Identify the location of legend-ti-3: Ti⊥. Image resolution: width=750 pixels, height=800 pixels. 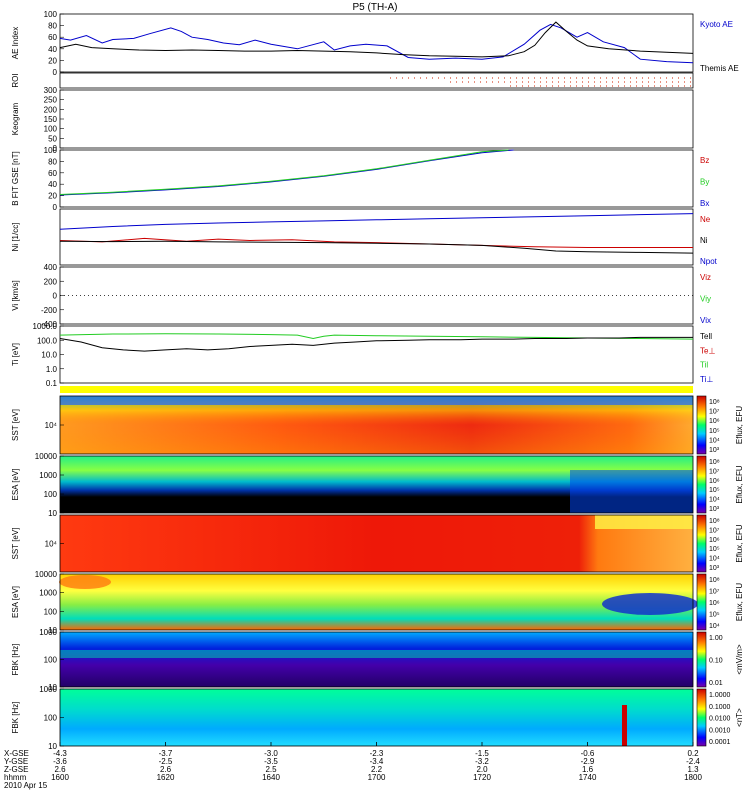
(706, 379).